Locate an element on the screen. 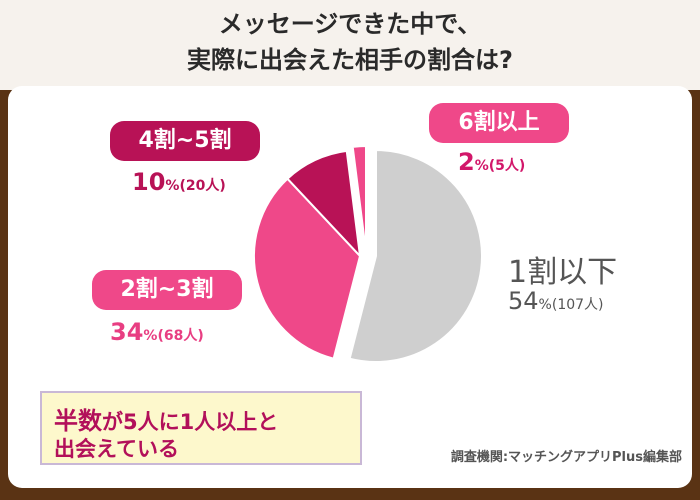  pct-4wari-5wari: 10%(20人) is located at coordinates (179, 182).